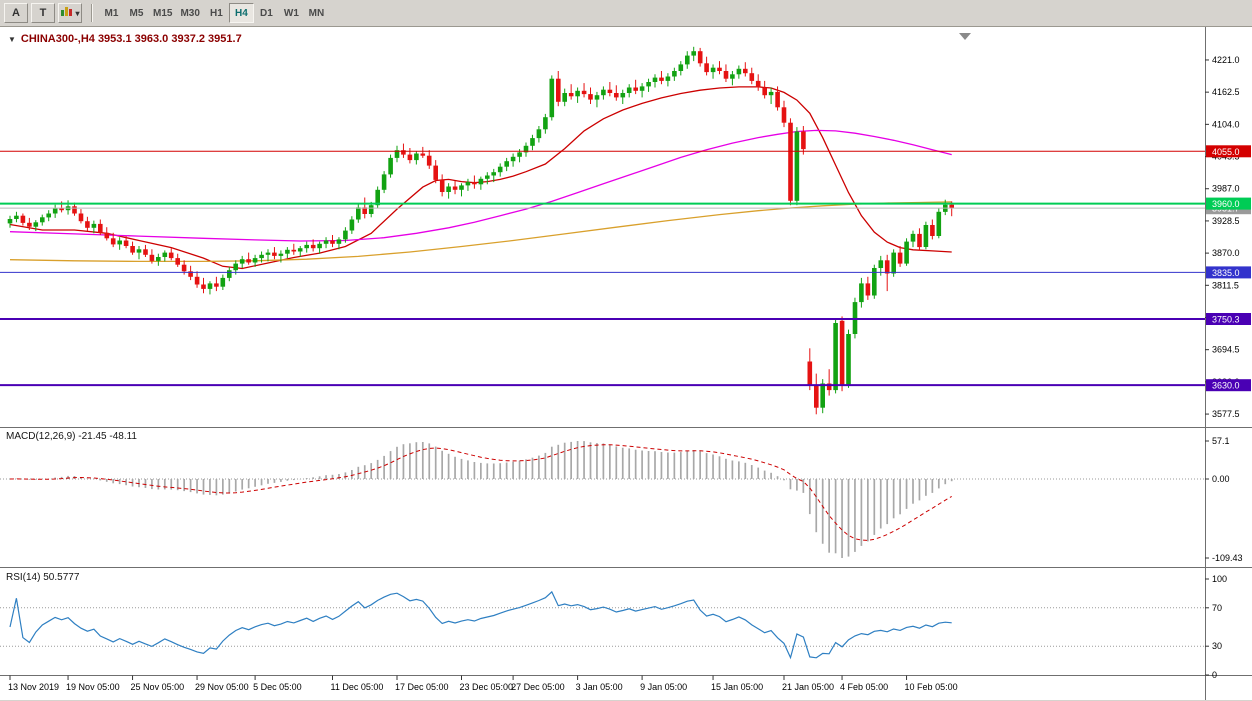 The image size is (1252, 701). What do you see at coordinates (111, 13) in the screenshot?
I see `timeframe-button-m1: M1` at bounding box center [111, 13].